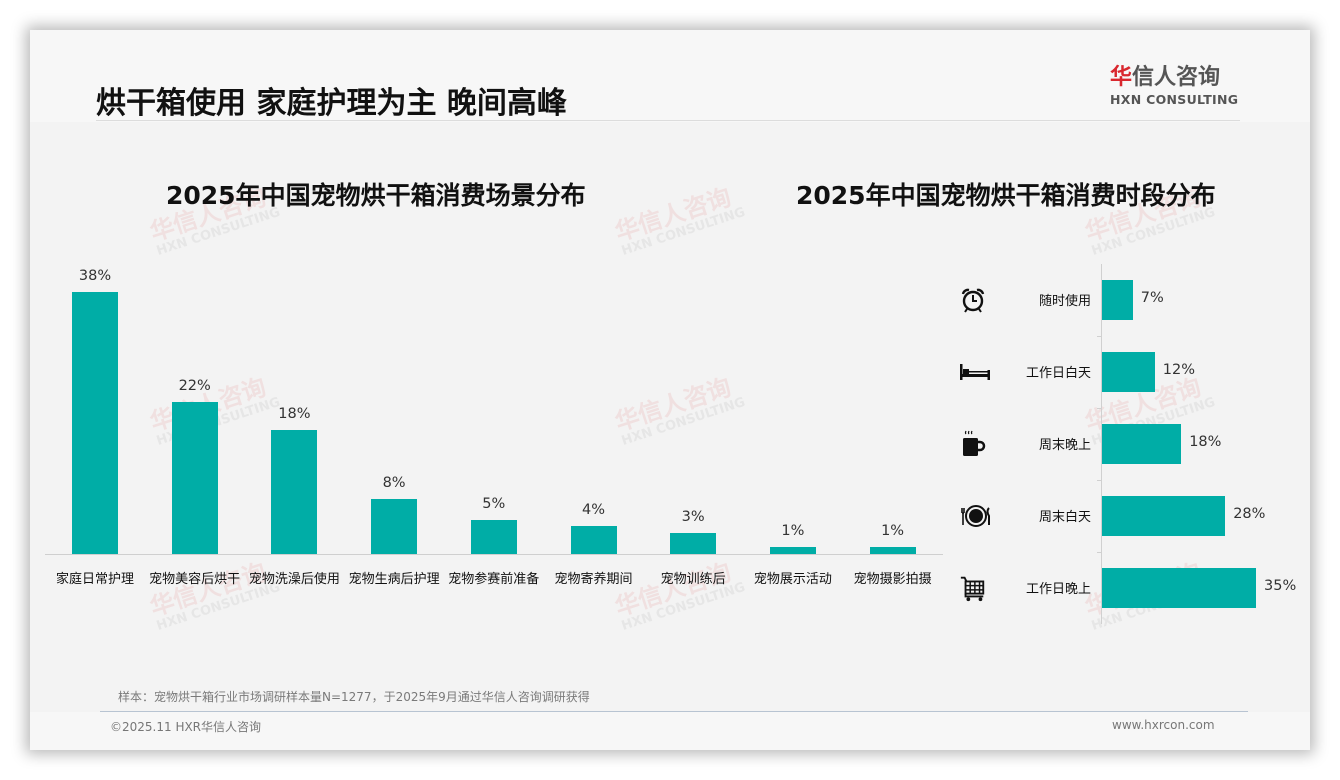  I want to click on category-label: 工作日晚上, so click(1058, 589).